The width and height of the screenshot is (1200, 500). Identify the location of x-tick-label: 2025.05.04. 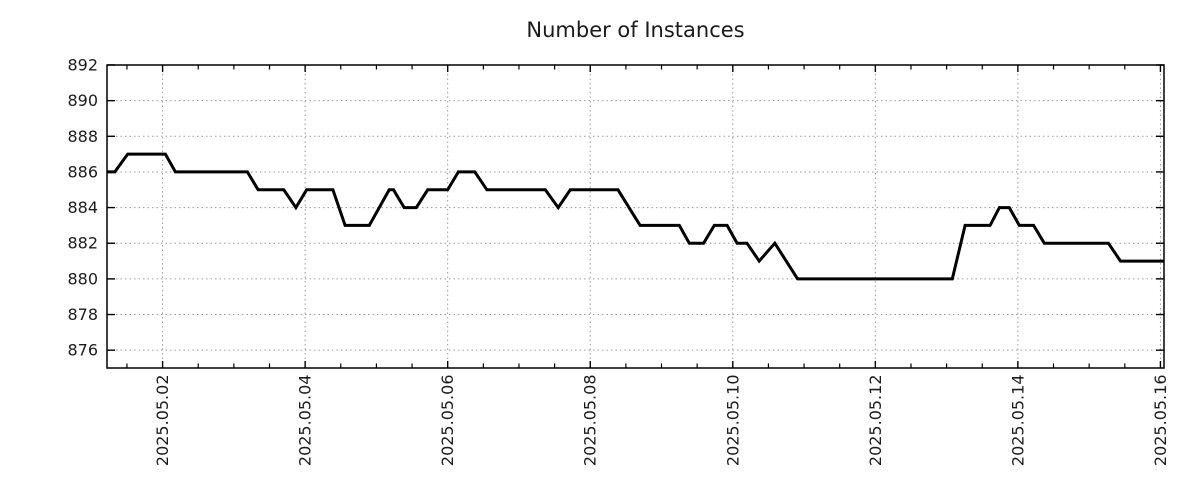
(305, 421).